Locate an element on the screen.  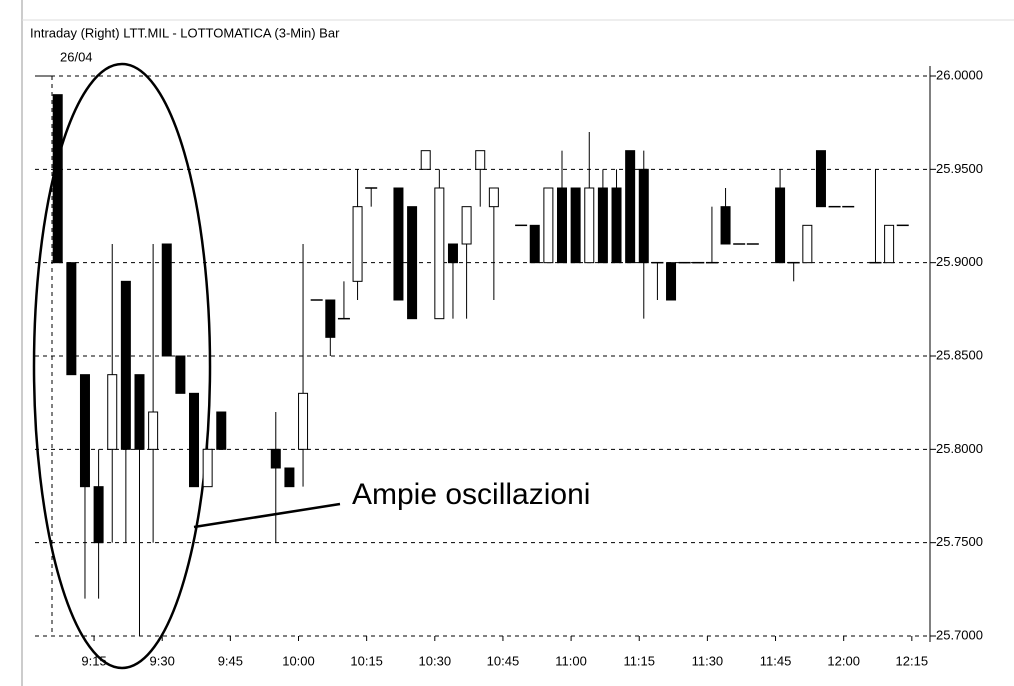
y-tick-label: 25.9000 is located at coordinates (959, 261).